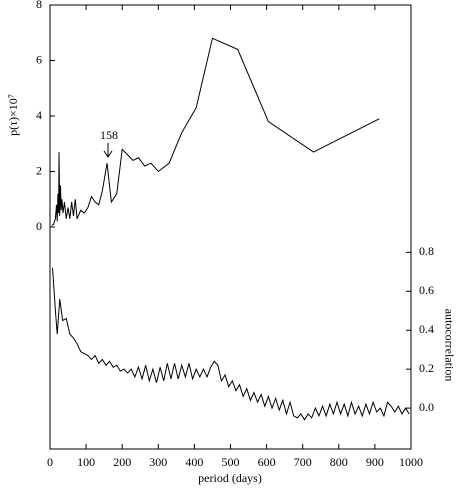 The image size is (460, 489). What do you see at coordinates (375, 462) in the screenshot?
I see `x-tick-label: 900` at bounding box center [375, 462].